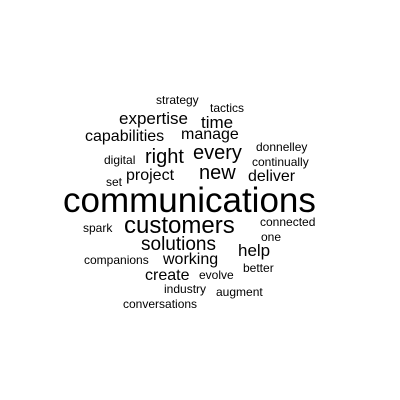 Image resolution: width=400 pixels, height=400 pixels. What do you see at coordinates (239, 292) in the screenshot?
I see `word-augment: augment` at bounding box center [239, 292].